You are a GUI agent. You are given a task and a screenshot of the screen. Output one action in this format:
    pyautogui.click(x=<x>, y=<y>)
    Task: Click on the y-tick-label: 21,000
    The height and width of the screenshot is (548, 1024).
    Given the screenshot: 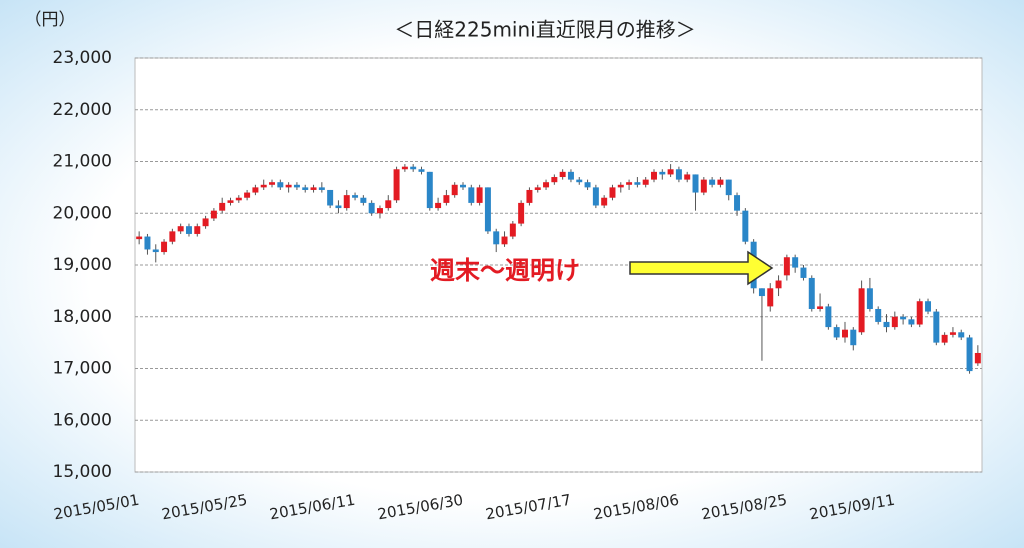 What is the action you would take?
    pyautogui.click(x=82, y=162)
    